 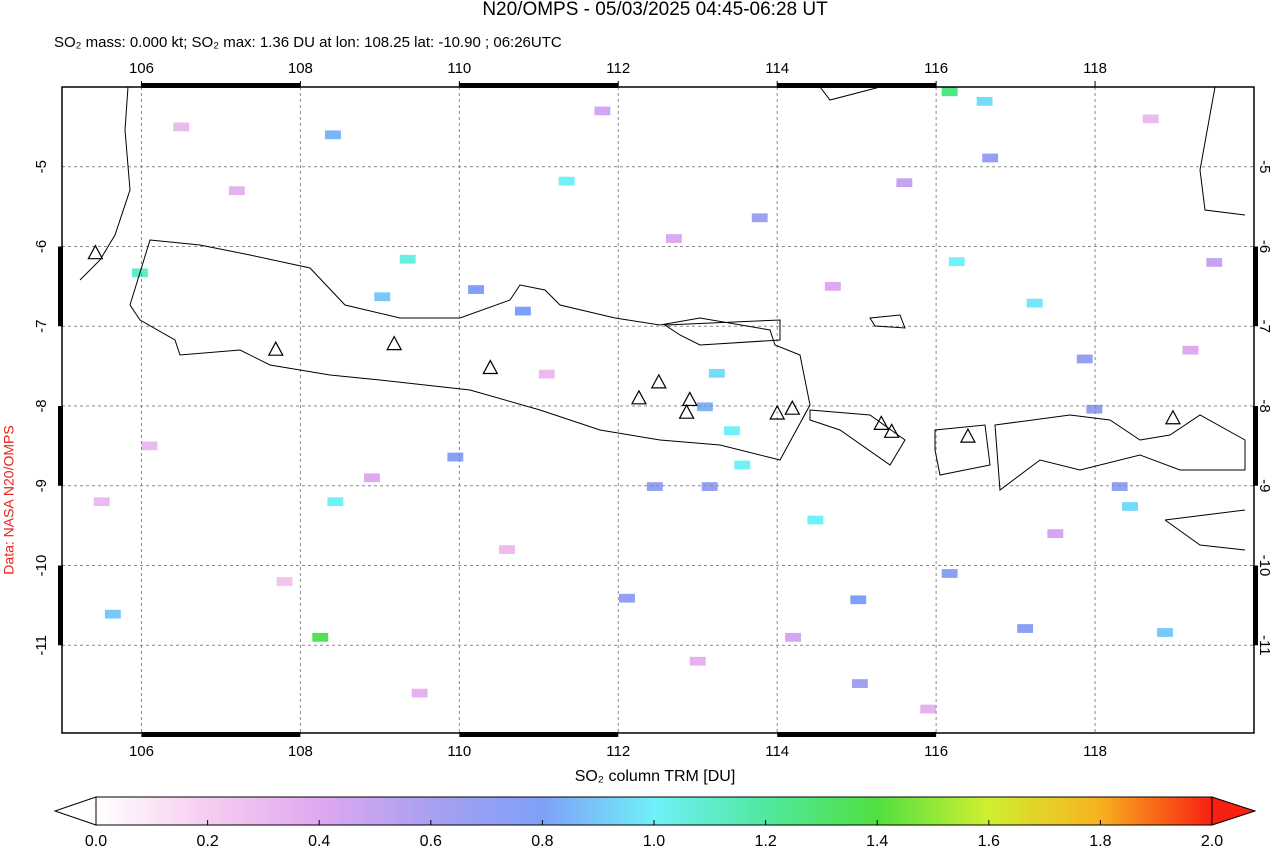 What do you see at coordinates (655, 823) in the screenshot?
I see `colorbar: 0.0 0.2 0.4 0.6 0.8 1.0 1.2 1.4 1.6 1.8 2.0` at bounding box center [655, 823].